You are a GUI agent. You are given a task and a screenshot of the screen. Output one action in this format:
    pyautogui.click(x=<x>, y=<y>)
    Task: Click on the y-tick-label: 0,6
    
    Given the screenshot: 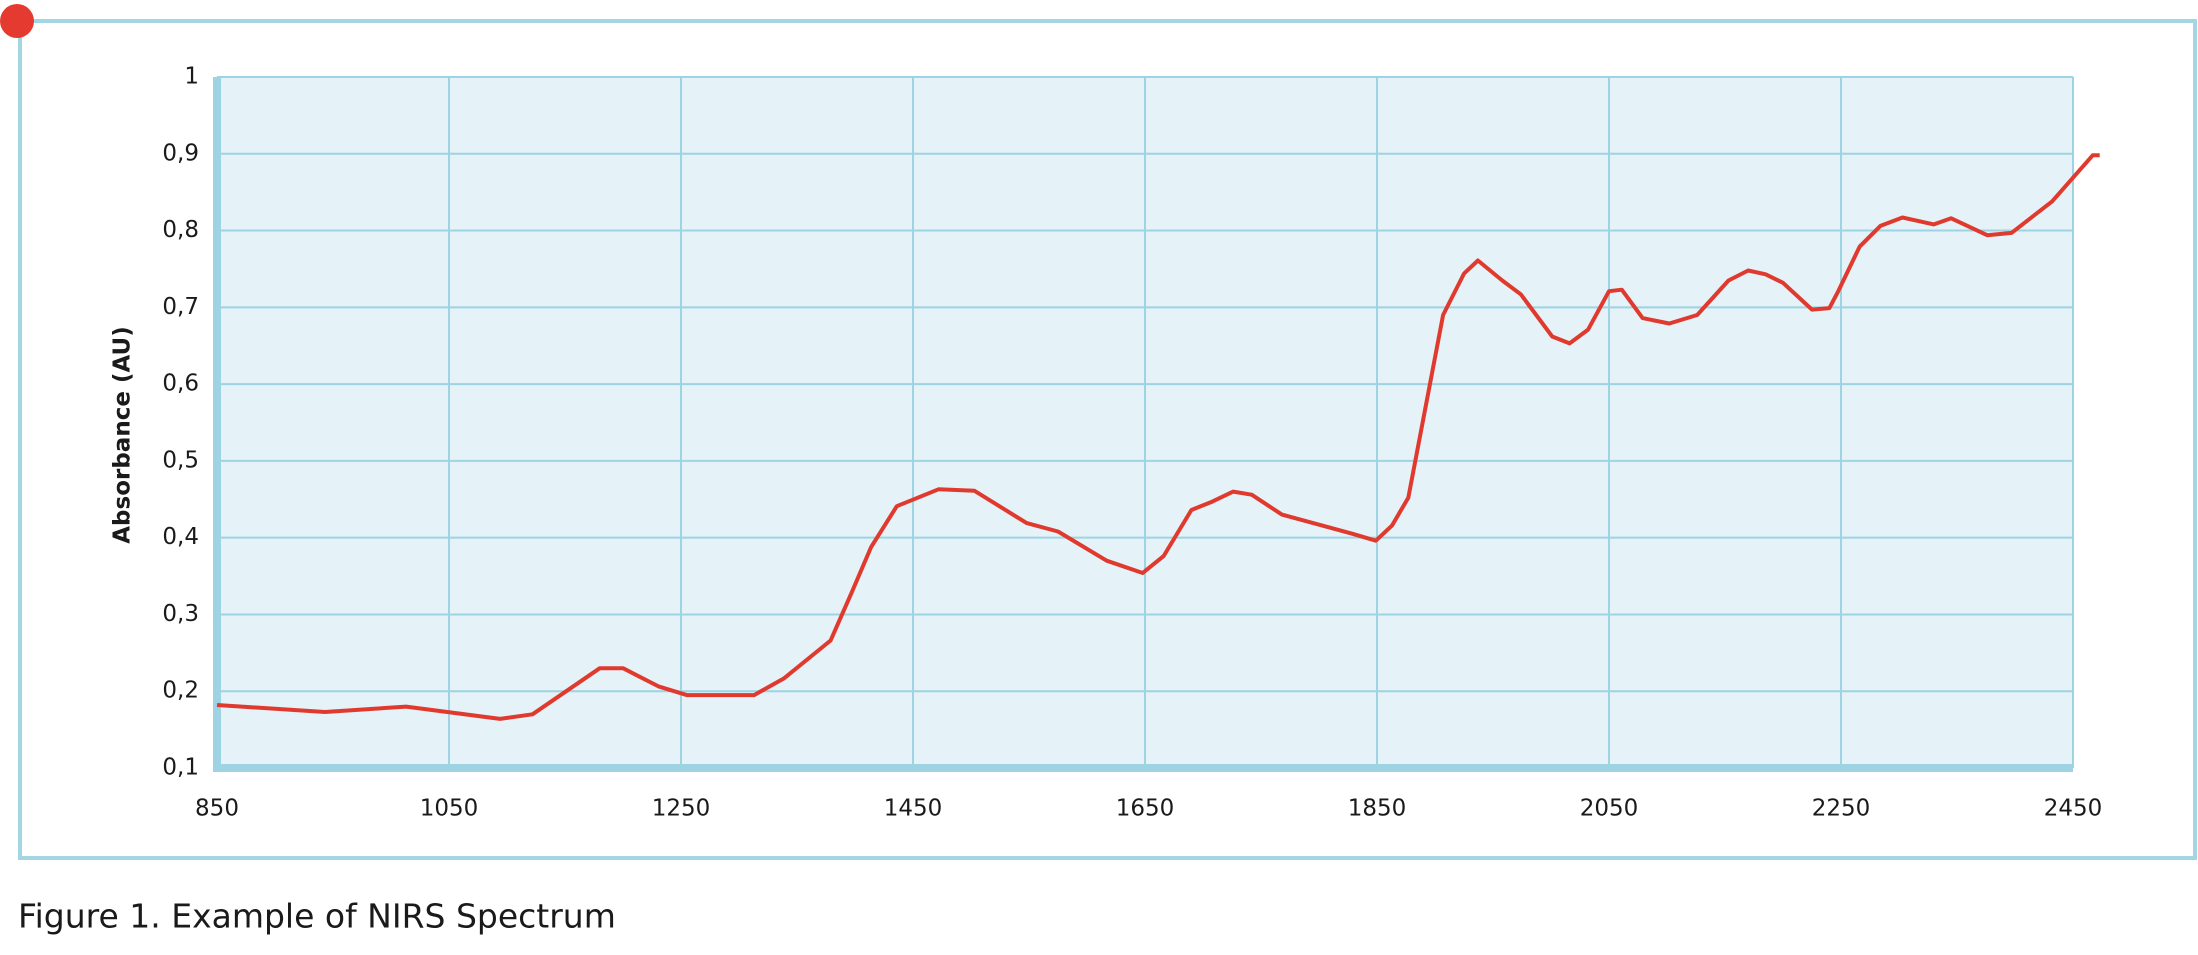 What is the action you would take?
    pyautogui.click(x=180, y=384)
    